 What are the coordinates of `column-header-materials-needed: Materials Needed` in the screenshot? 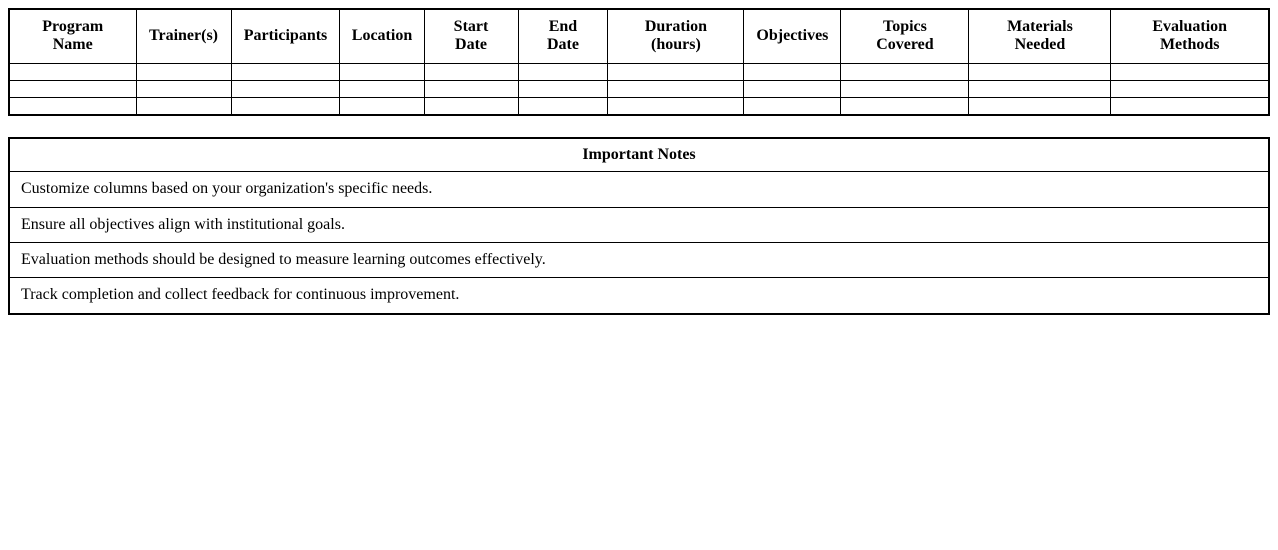 It's located at (1040, 36).